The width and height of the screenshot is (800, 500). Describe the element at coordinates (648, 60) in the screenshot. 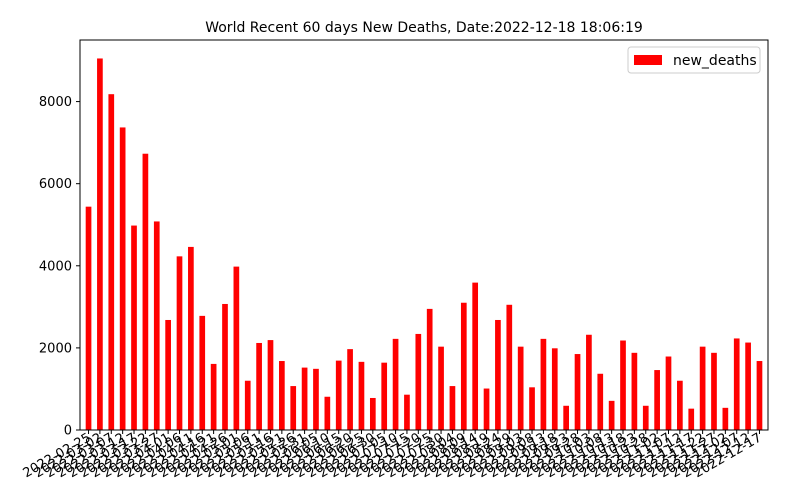

I see `legend-swatch` at that location.